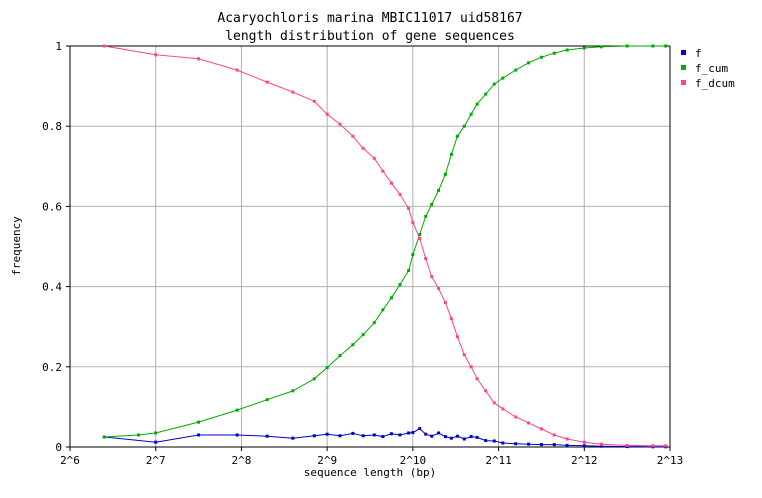  What do you see at coordinates (698, 53) in the screenshot?
I see `legend-label: f` at bounding box center [698, 53].